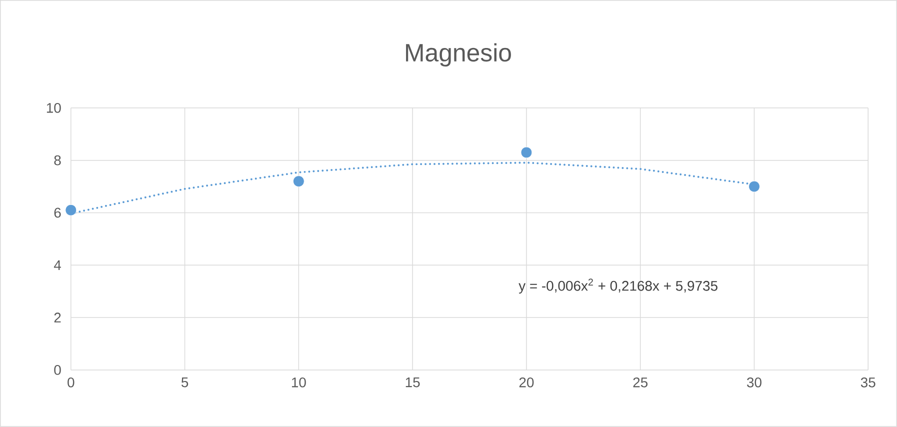 Image resolution: width=897 pixels, height=427 pixels. I want to click on y-tick-label: 0, so click(57, 370).